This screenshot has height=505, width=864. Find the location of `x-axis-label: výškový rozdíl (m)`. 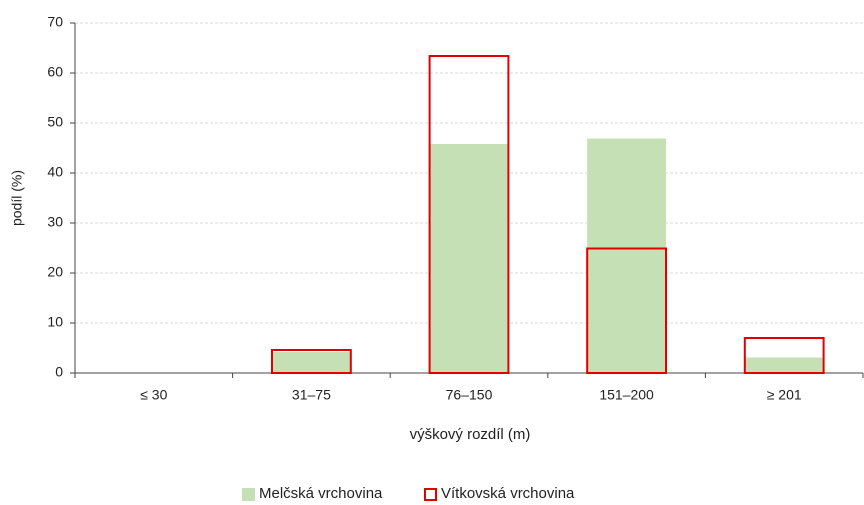

x-axis-label: výškový rozdíl (m) is located at coordinates (470, 434).